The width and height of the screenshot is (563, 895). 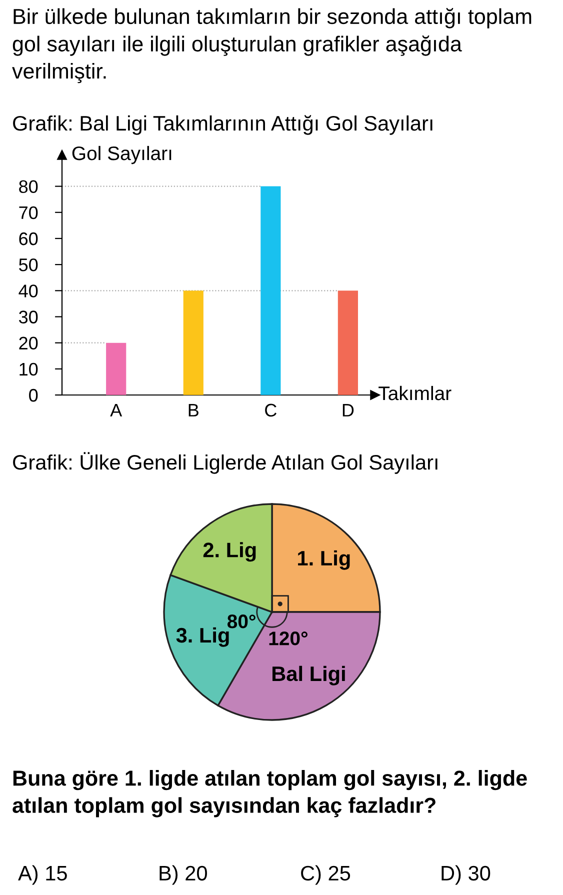 I want to click on text: C) 25, so click(x=325, y=875).